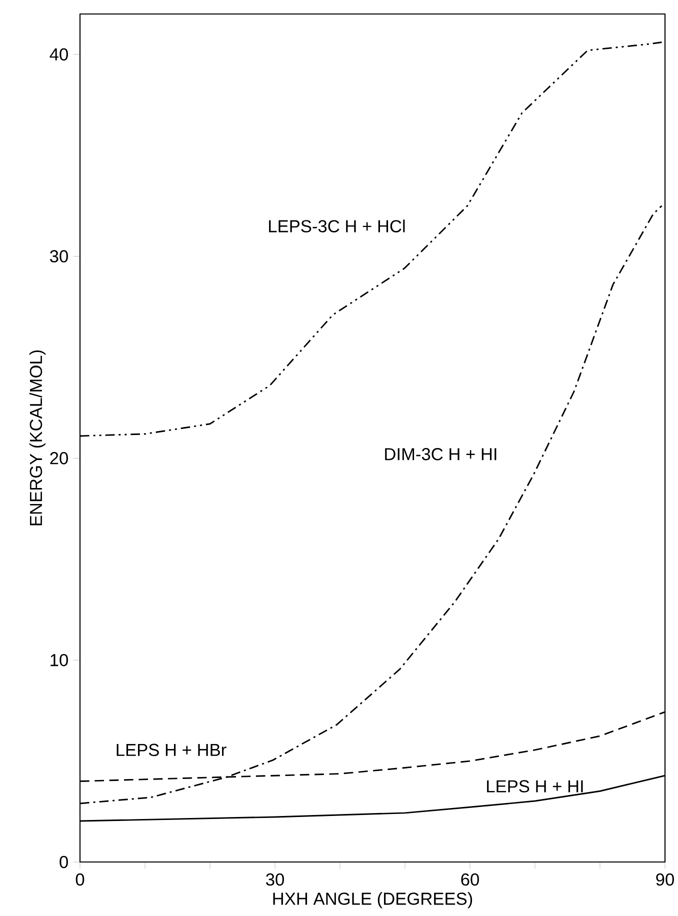 This screenshot has height=916, width=678. Describe the element at coordinates (64, 862) in the screenshot. I see `y-tick-label: 0` at that location.